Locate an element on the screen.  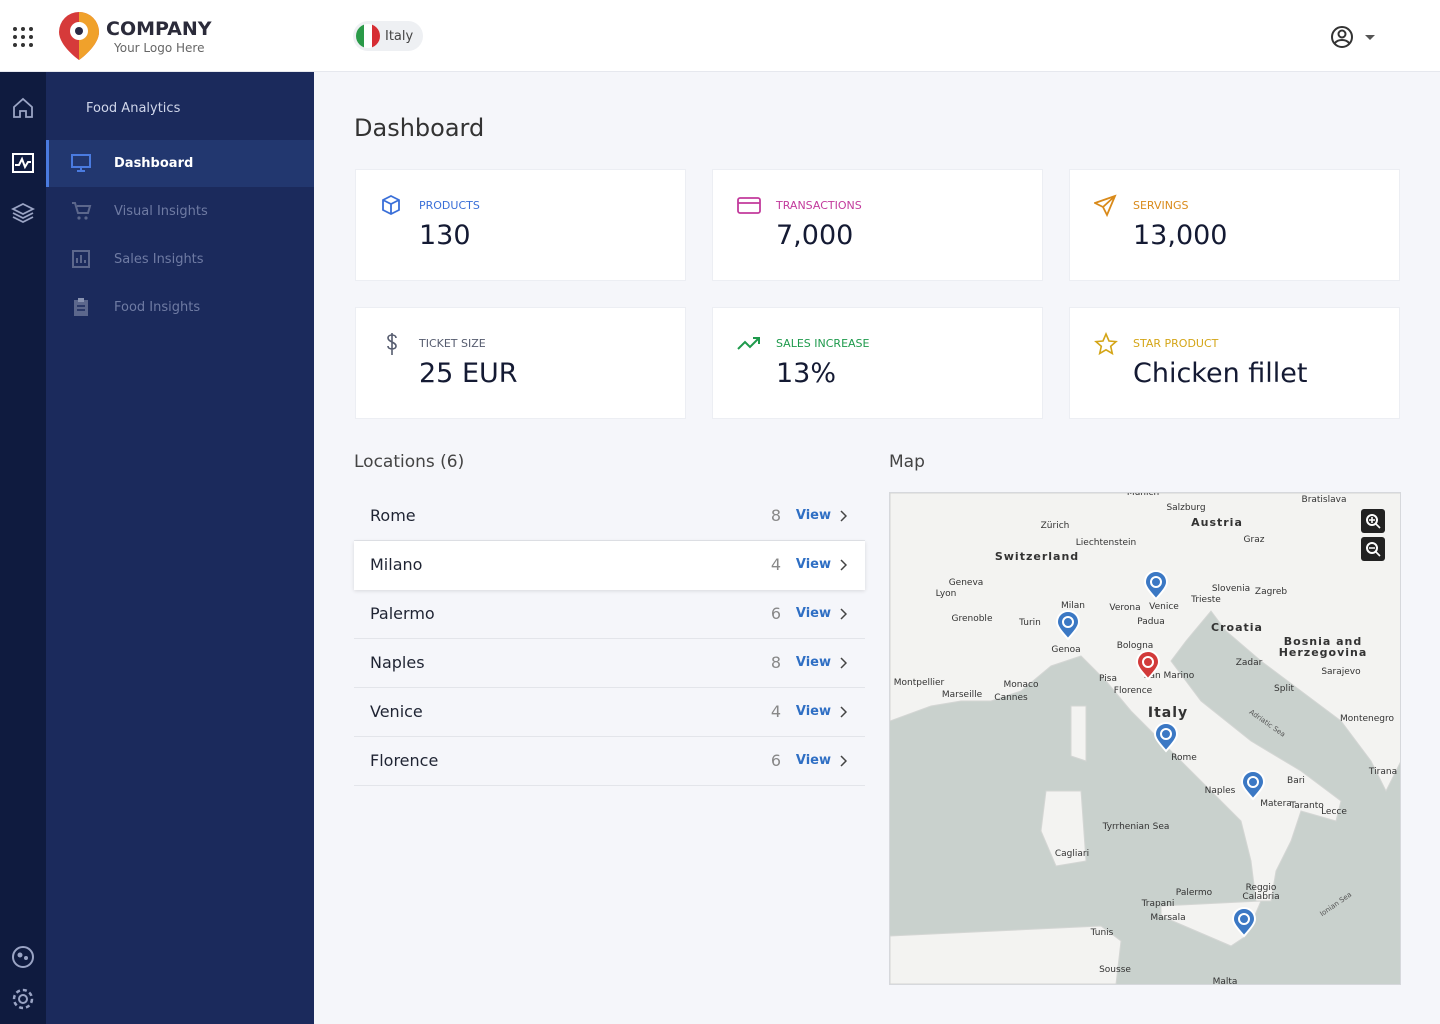
location-row: Venice 4 View is located at coordinates (609, 712).